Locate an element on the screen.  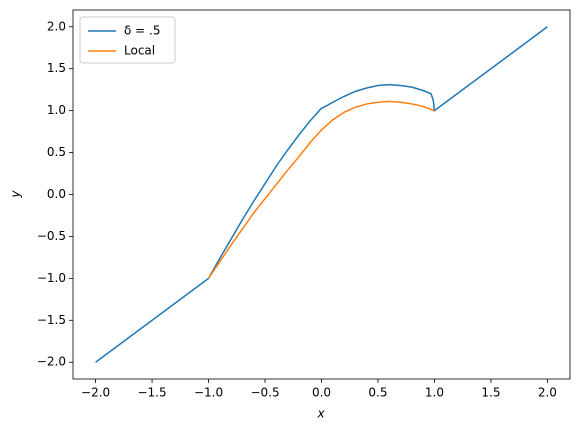
legend-label: δ = .5 is located at coordinates (142, 31).